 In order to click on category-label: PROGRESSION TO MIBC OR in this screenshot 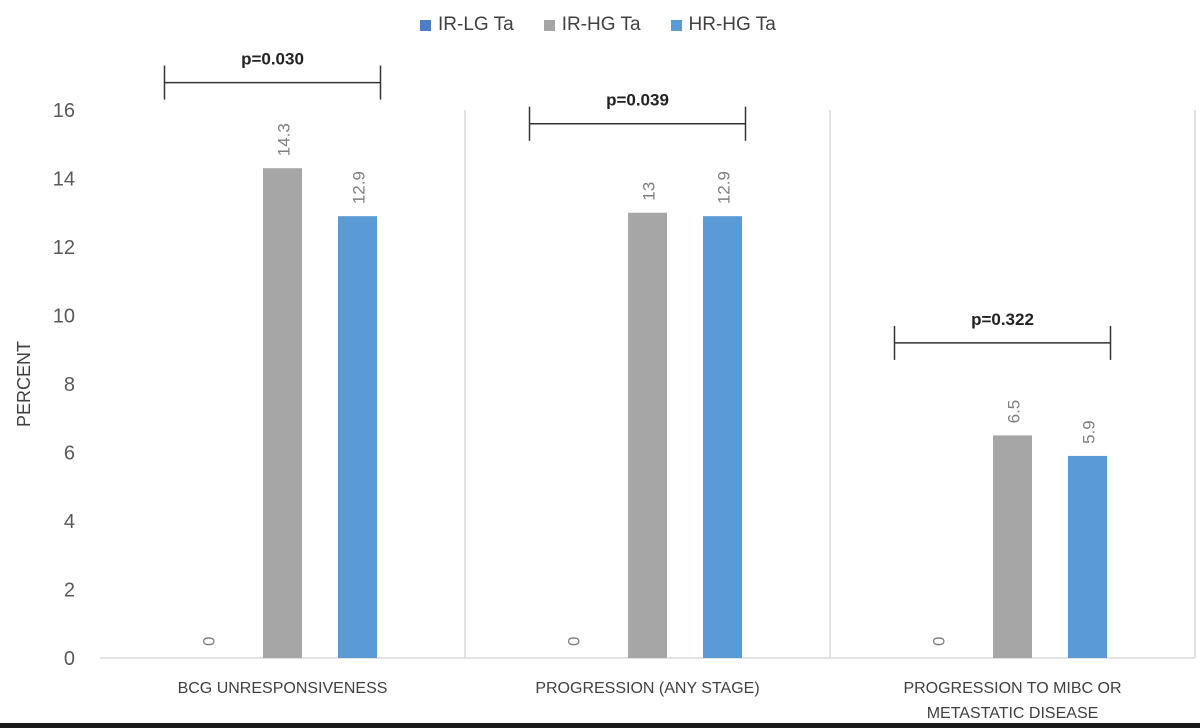, I will do `click(1012, 688)`.